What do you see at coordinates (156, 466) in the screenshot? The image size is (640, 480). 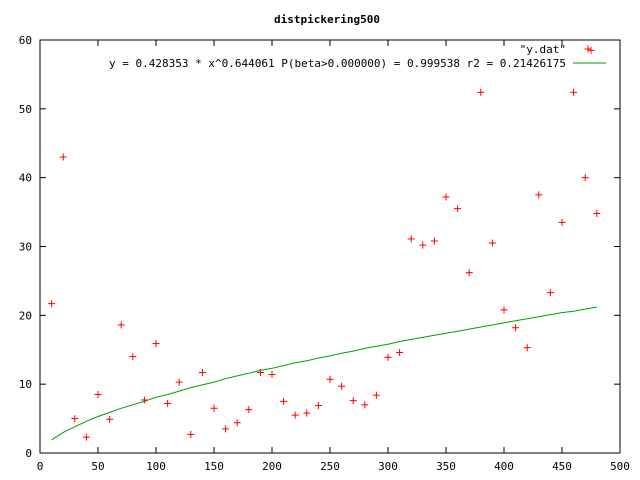 I see `x-tick-label: 100` at bounding box center [156, 466].